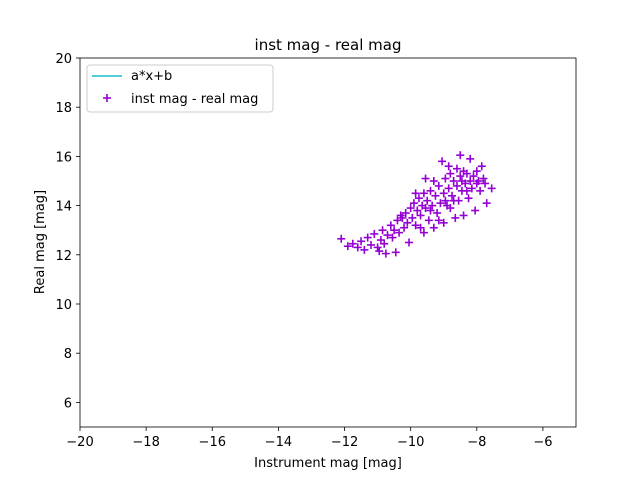  Describe the element at coordinates (180, 88) in the screenshot. I see `legend: a*x+b inst mag - real mag` at that location.